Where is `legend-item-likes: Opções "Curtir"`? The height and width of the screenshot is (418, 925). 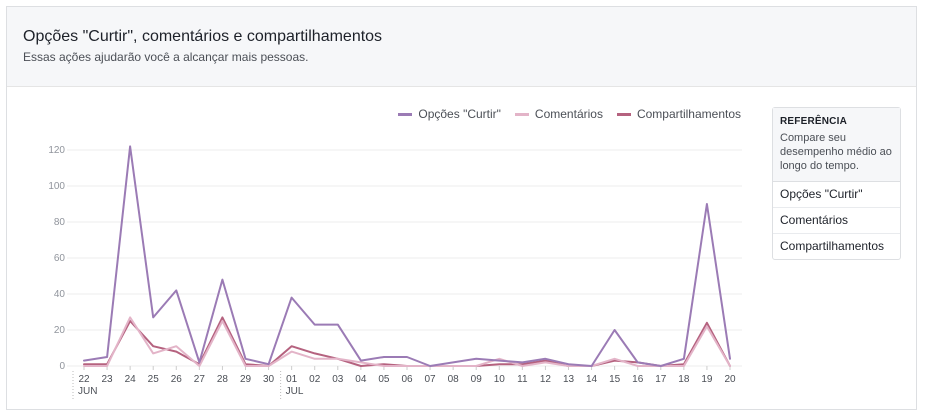
legend-item-likes: Opções "Curtir" is located at coordinates (449, 114).